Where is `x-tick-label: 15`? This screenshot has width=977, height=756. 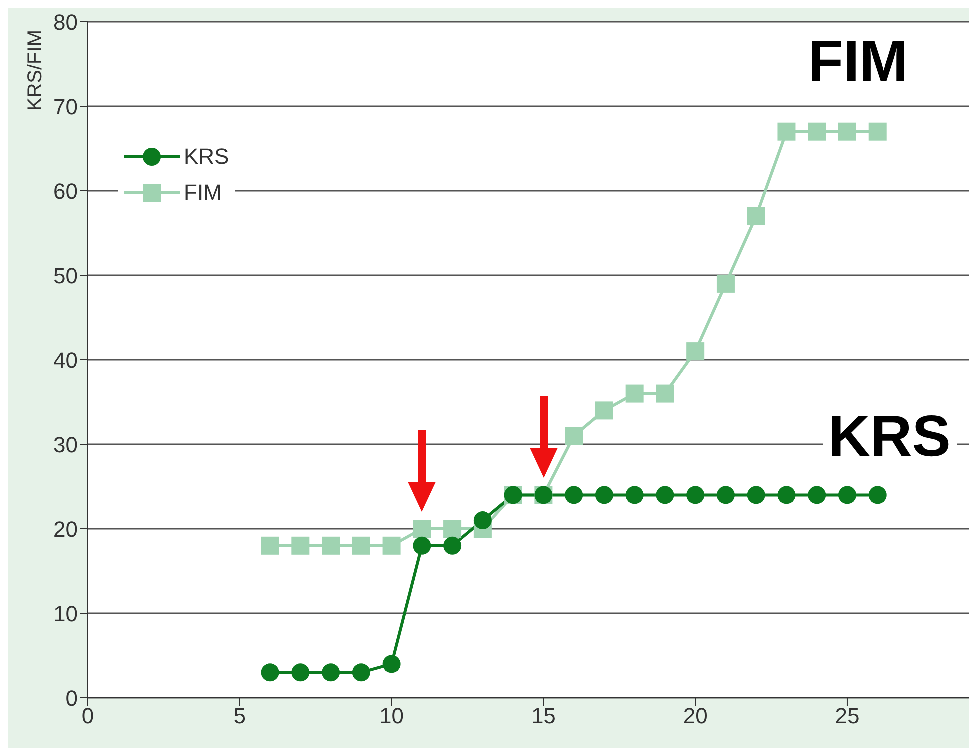 x-tick-label: 15 is located at coordinates (543, 716).